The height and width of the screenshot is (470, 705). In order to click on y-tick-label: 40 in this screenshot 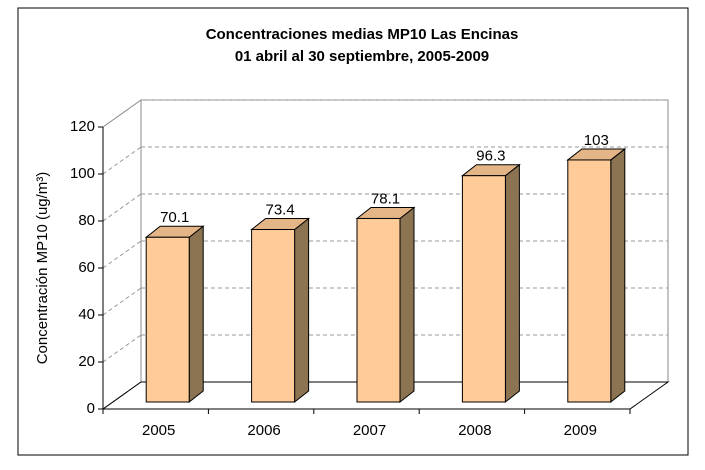, I will do `click(86, 314)`.